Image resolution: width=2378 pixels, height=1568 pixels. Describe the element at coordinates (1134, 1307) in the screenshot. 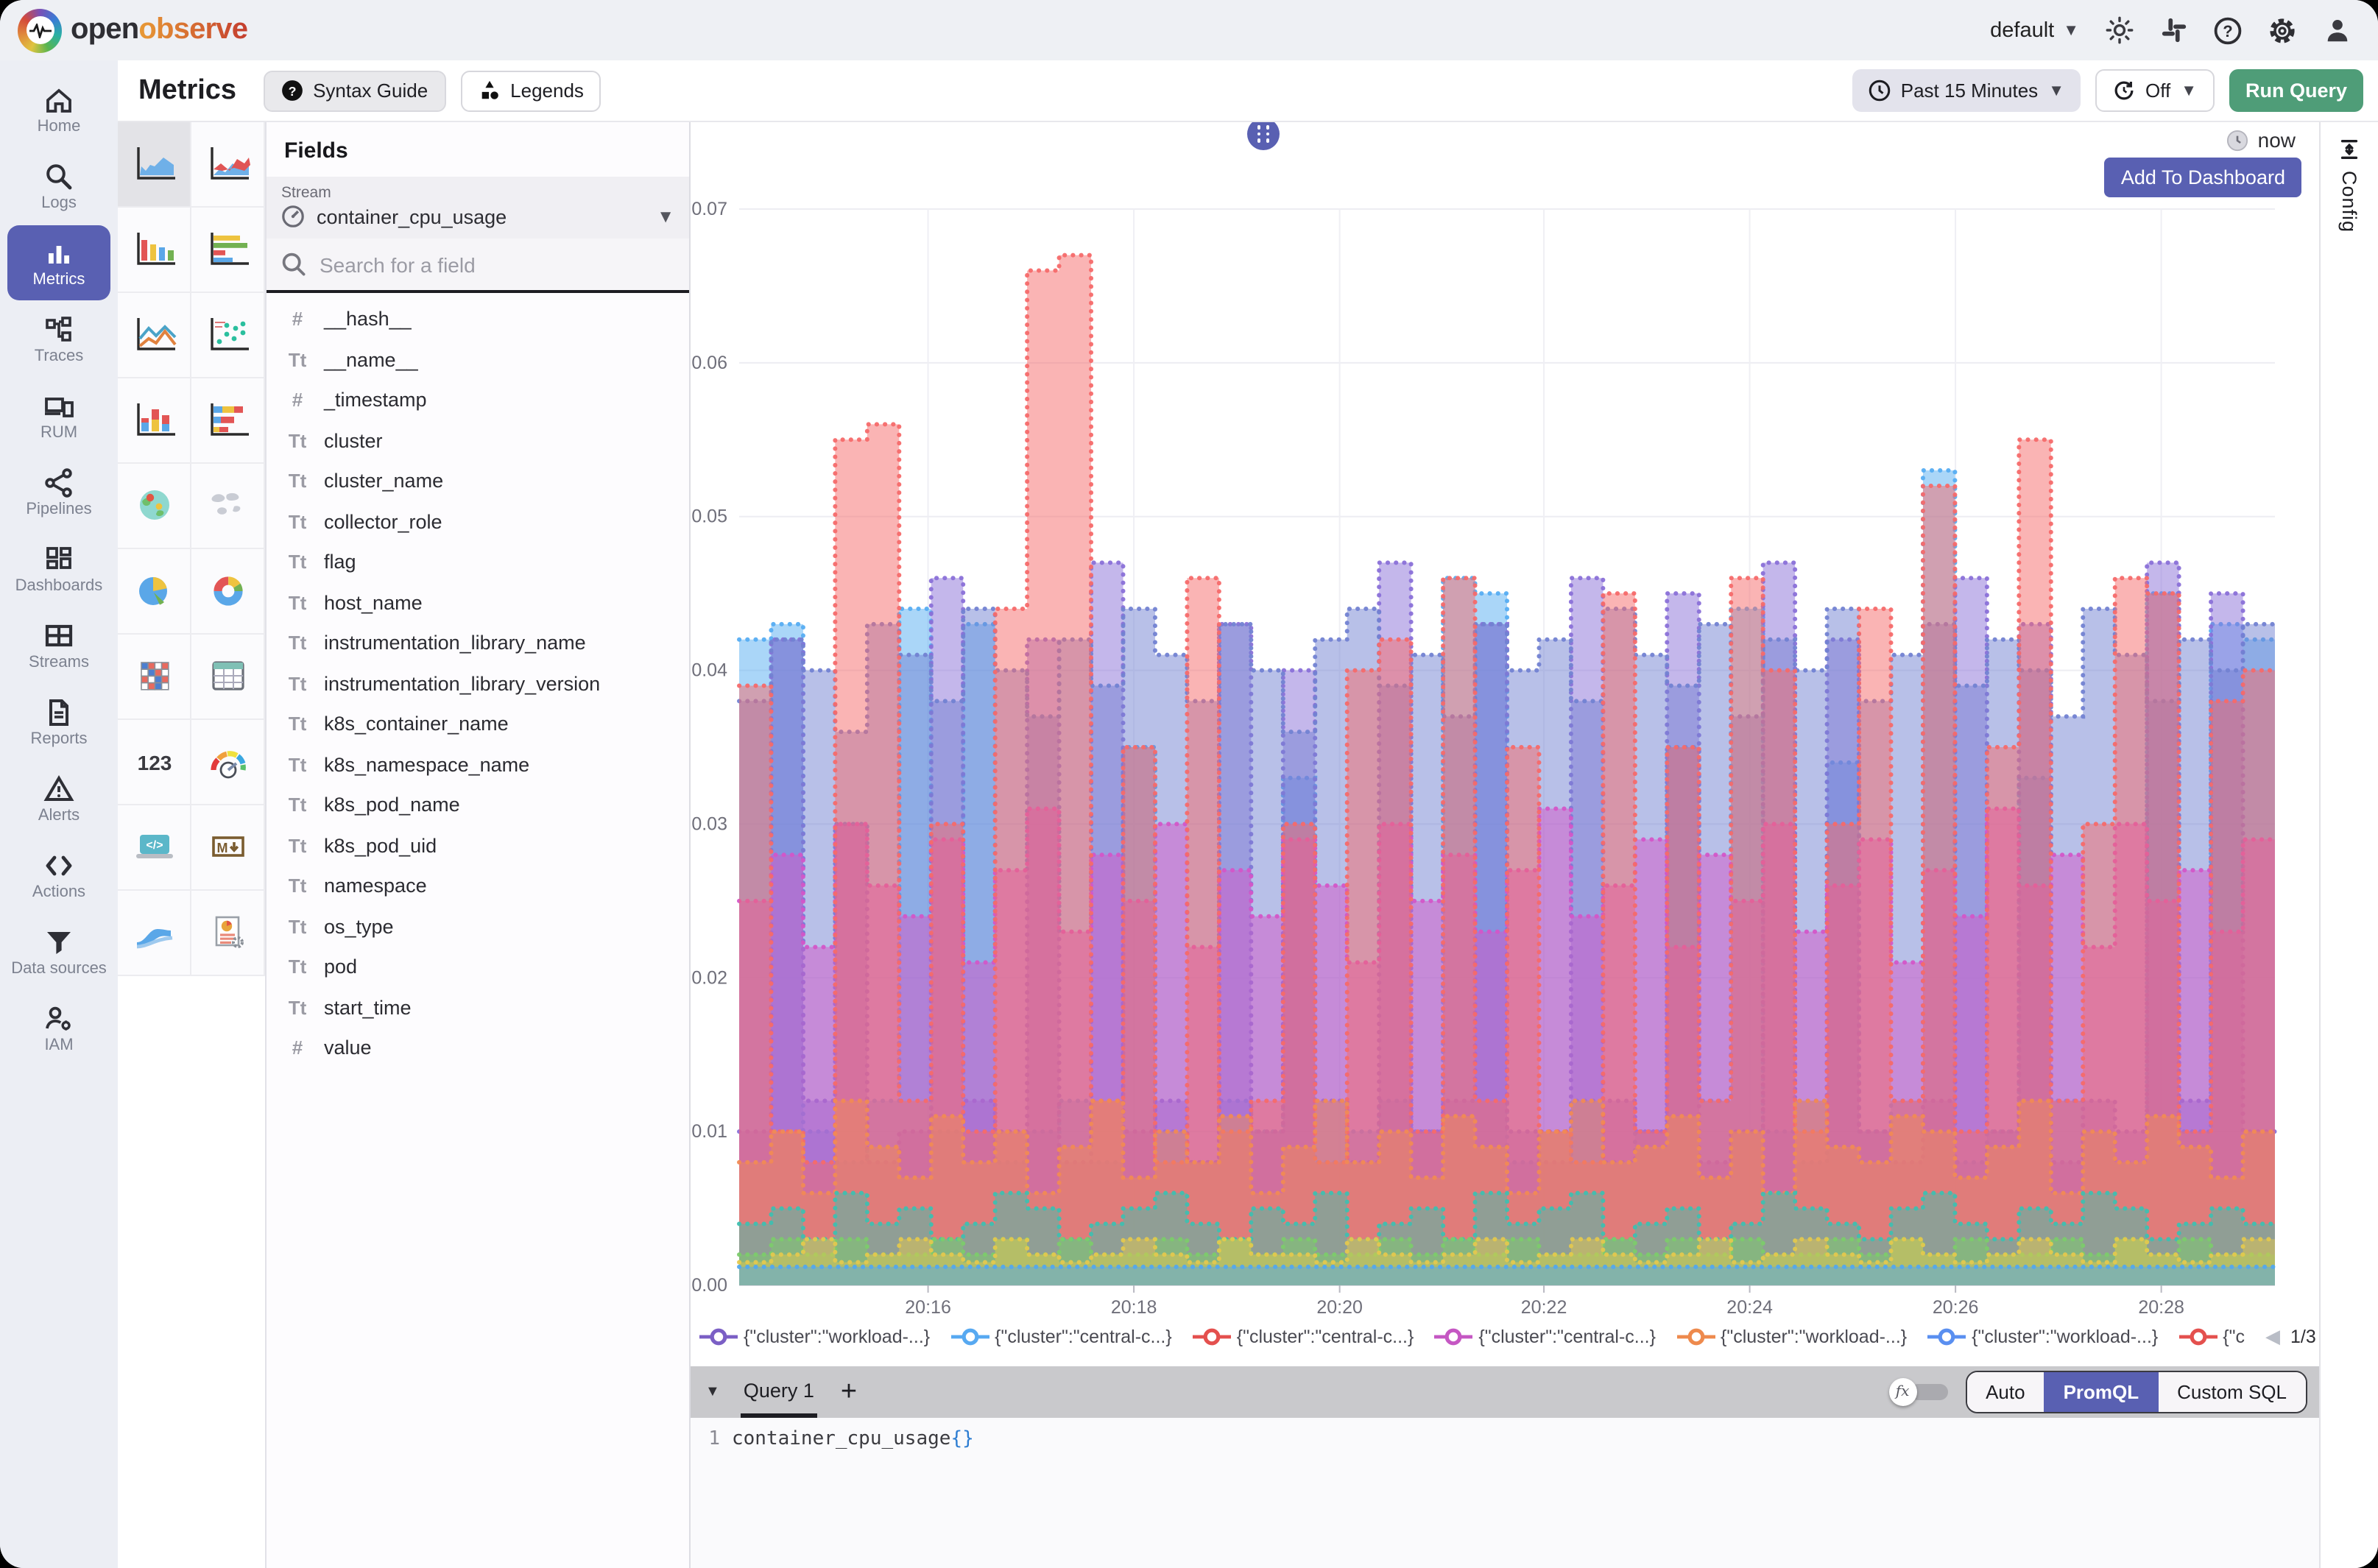

I see `svg-text: 20:18` at that location.